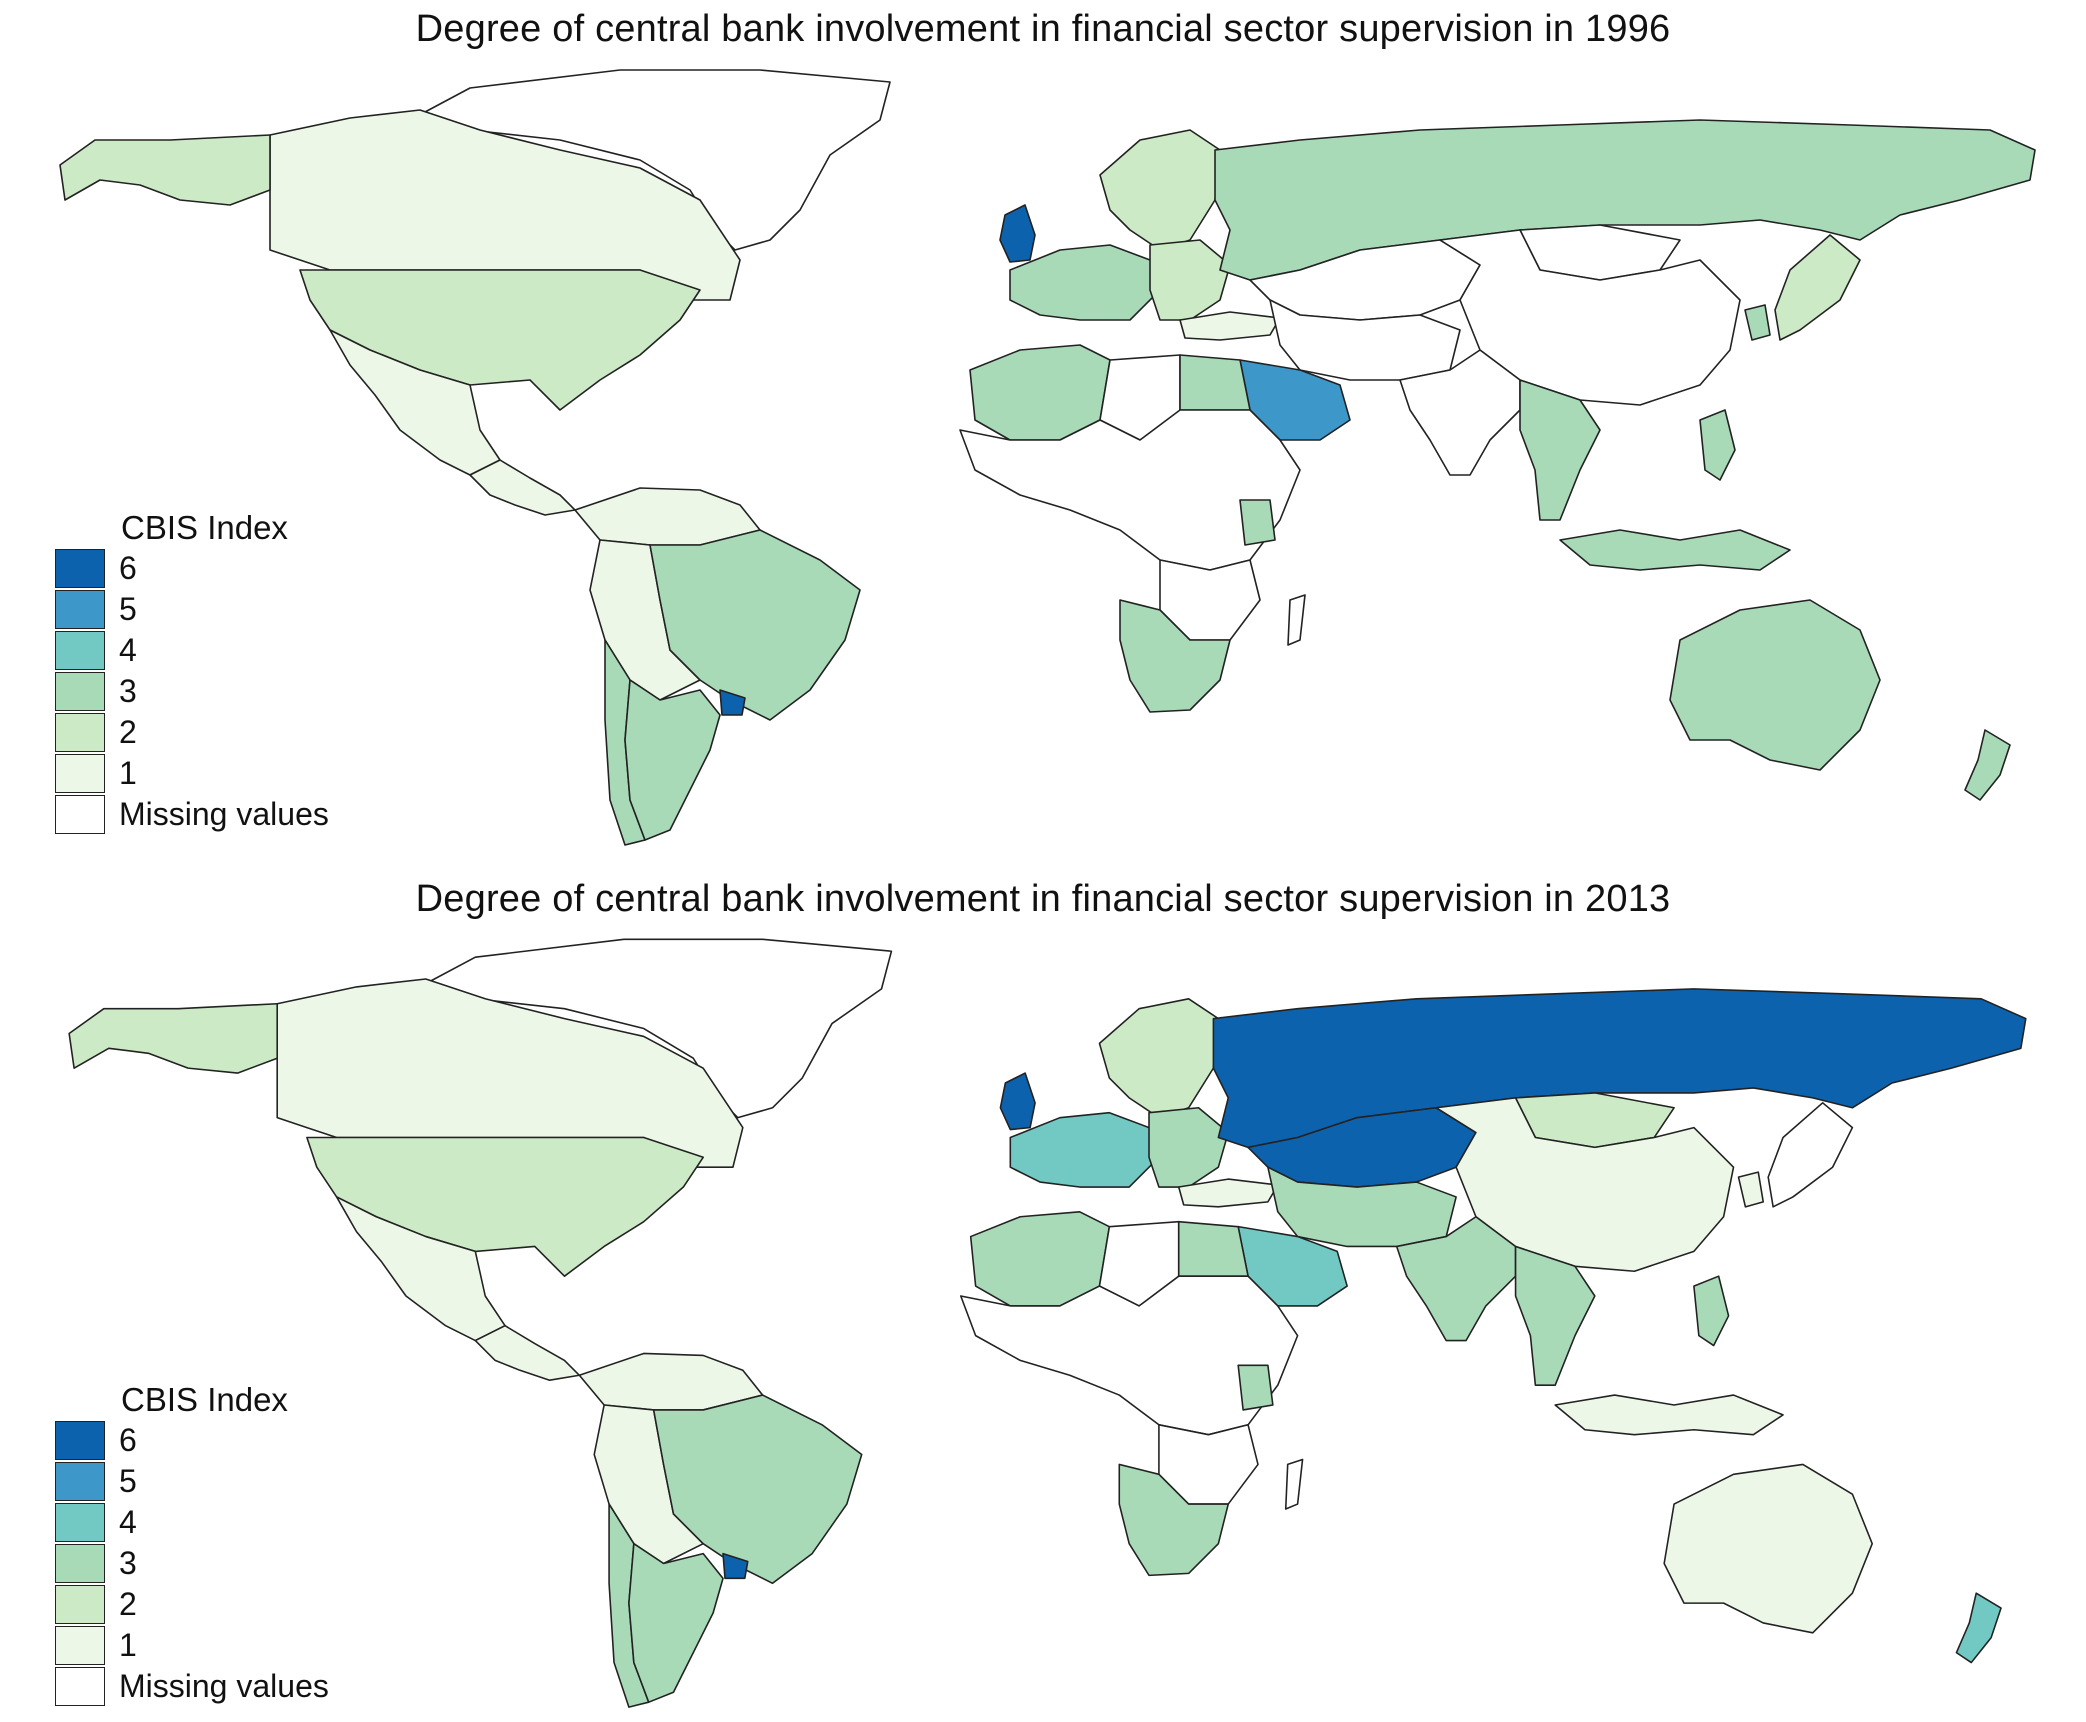 The height and width of the screenshot is (1722, 2086). Describe the element at coordinates (204, 527) in the screenshot. I see `legend-title-1996: CBIS Index` at that location.